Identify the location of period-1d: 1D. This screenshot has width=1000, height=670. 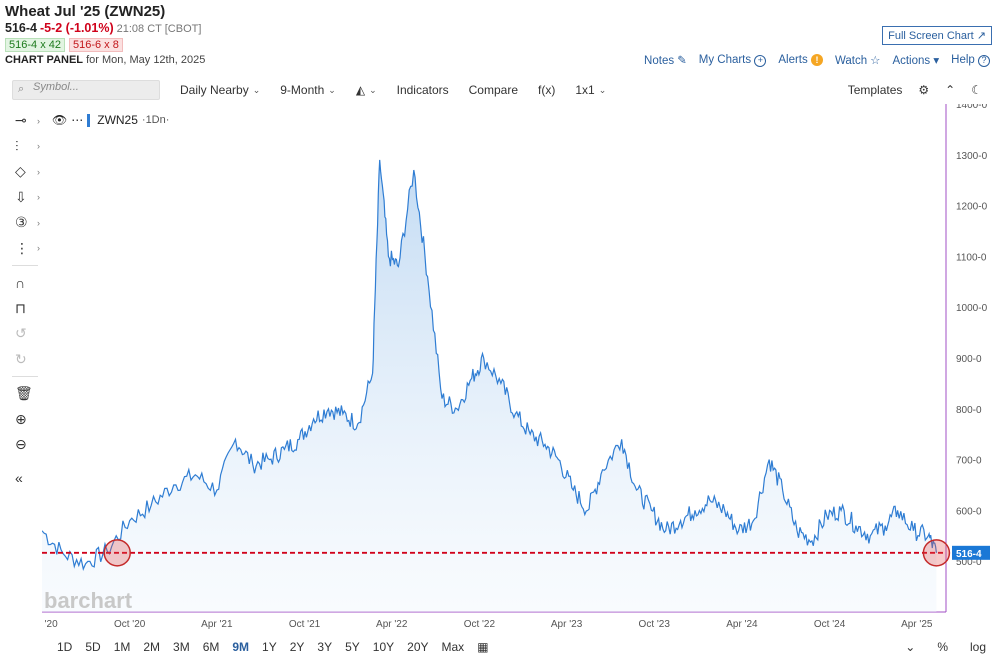
(65, 647).